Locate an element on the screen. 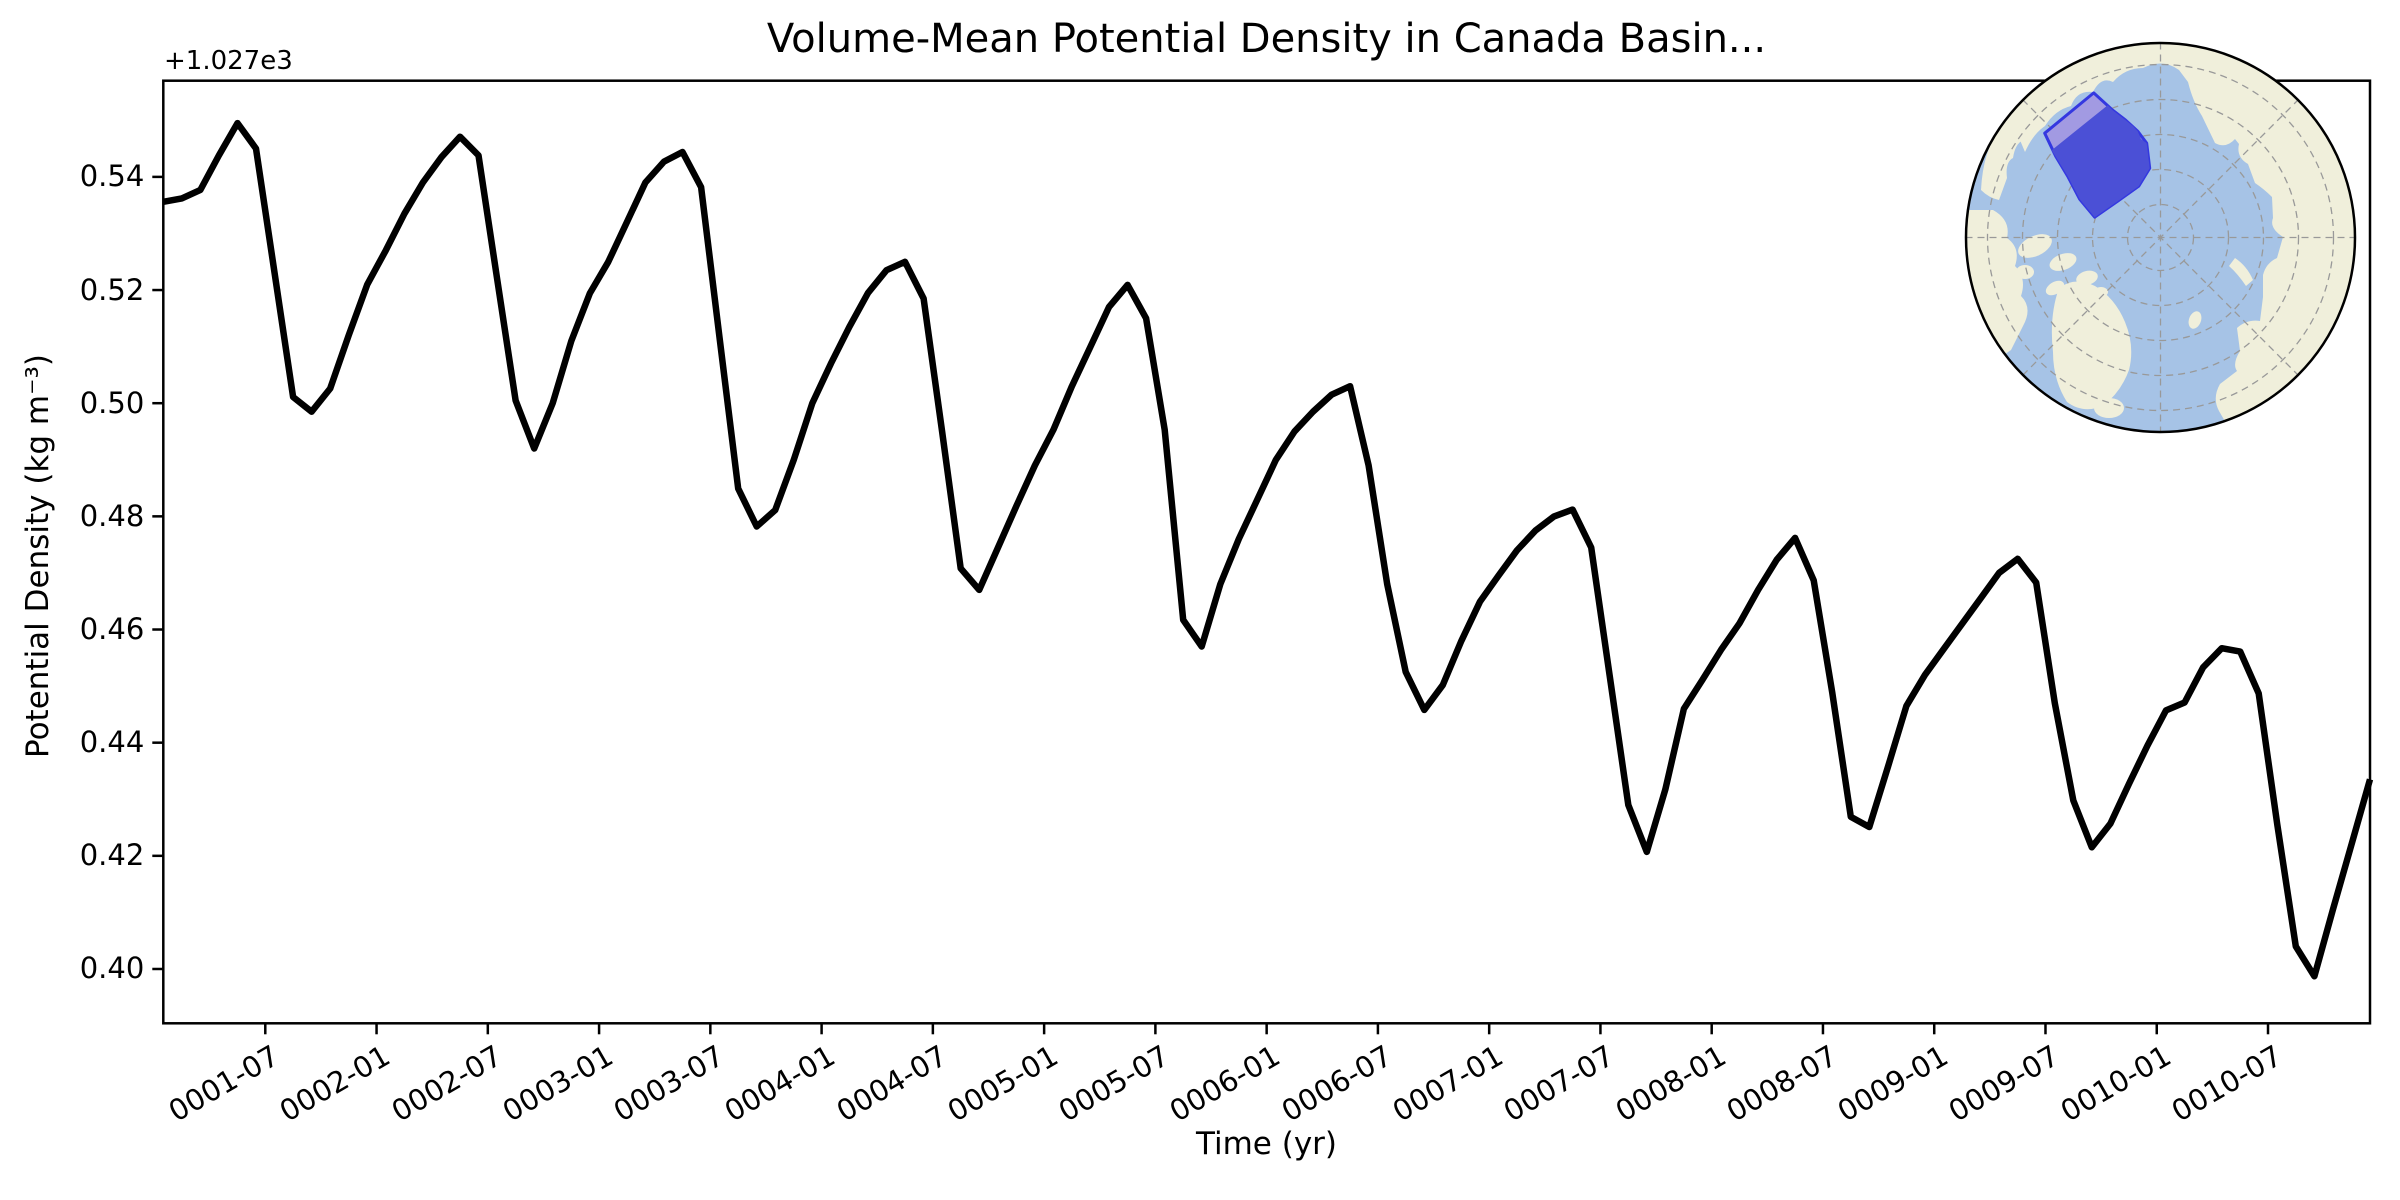  land-alaska is located at coordinates (2011, 150).